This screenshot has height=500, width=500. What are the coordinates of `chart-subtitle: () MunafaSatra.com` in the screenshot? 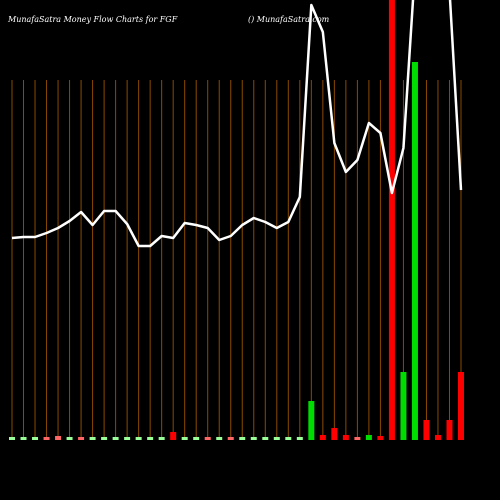 It's located at (289, 19).